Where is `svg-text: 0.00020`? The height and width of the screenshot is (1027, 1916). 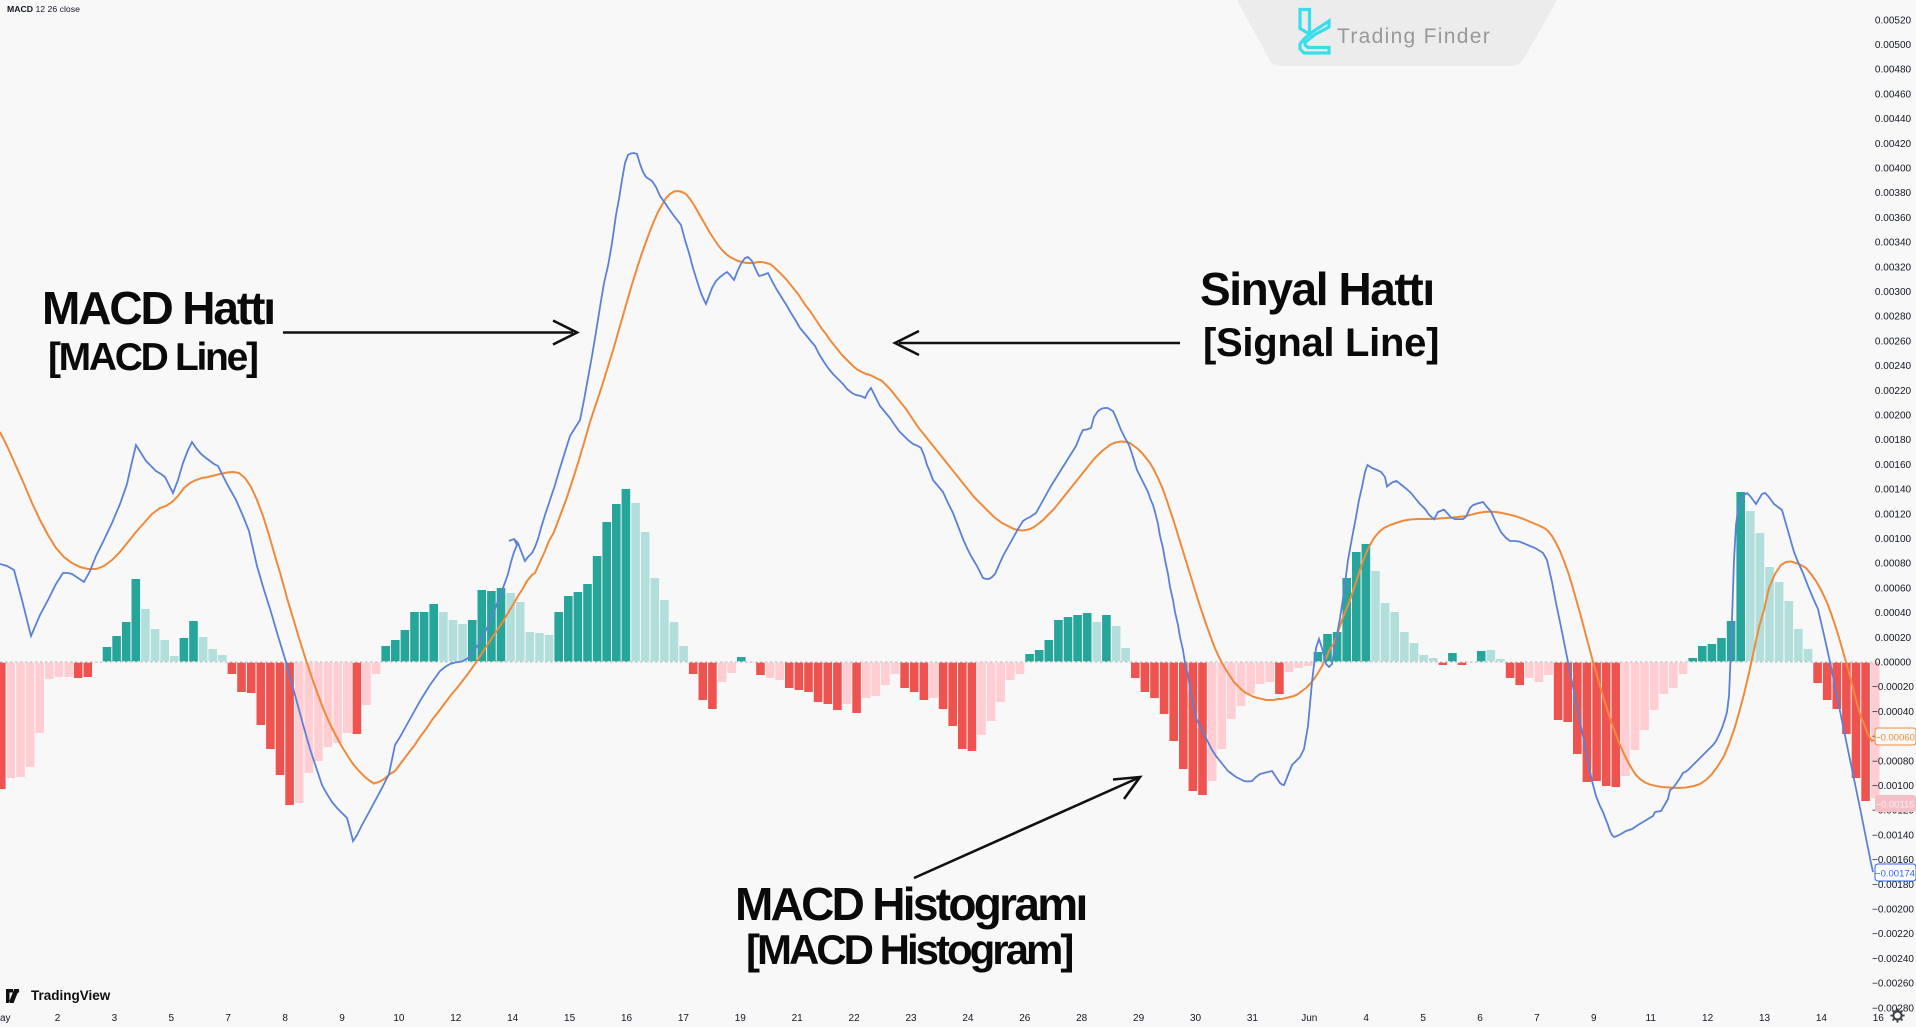 svg-text: 0.00020 is located at coordinates (1893, 638).